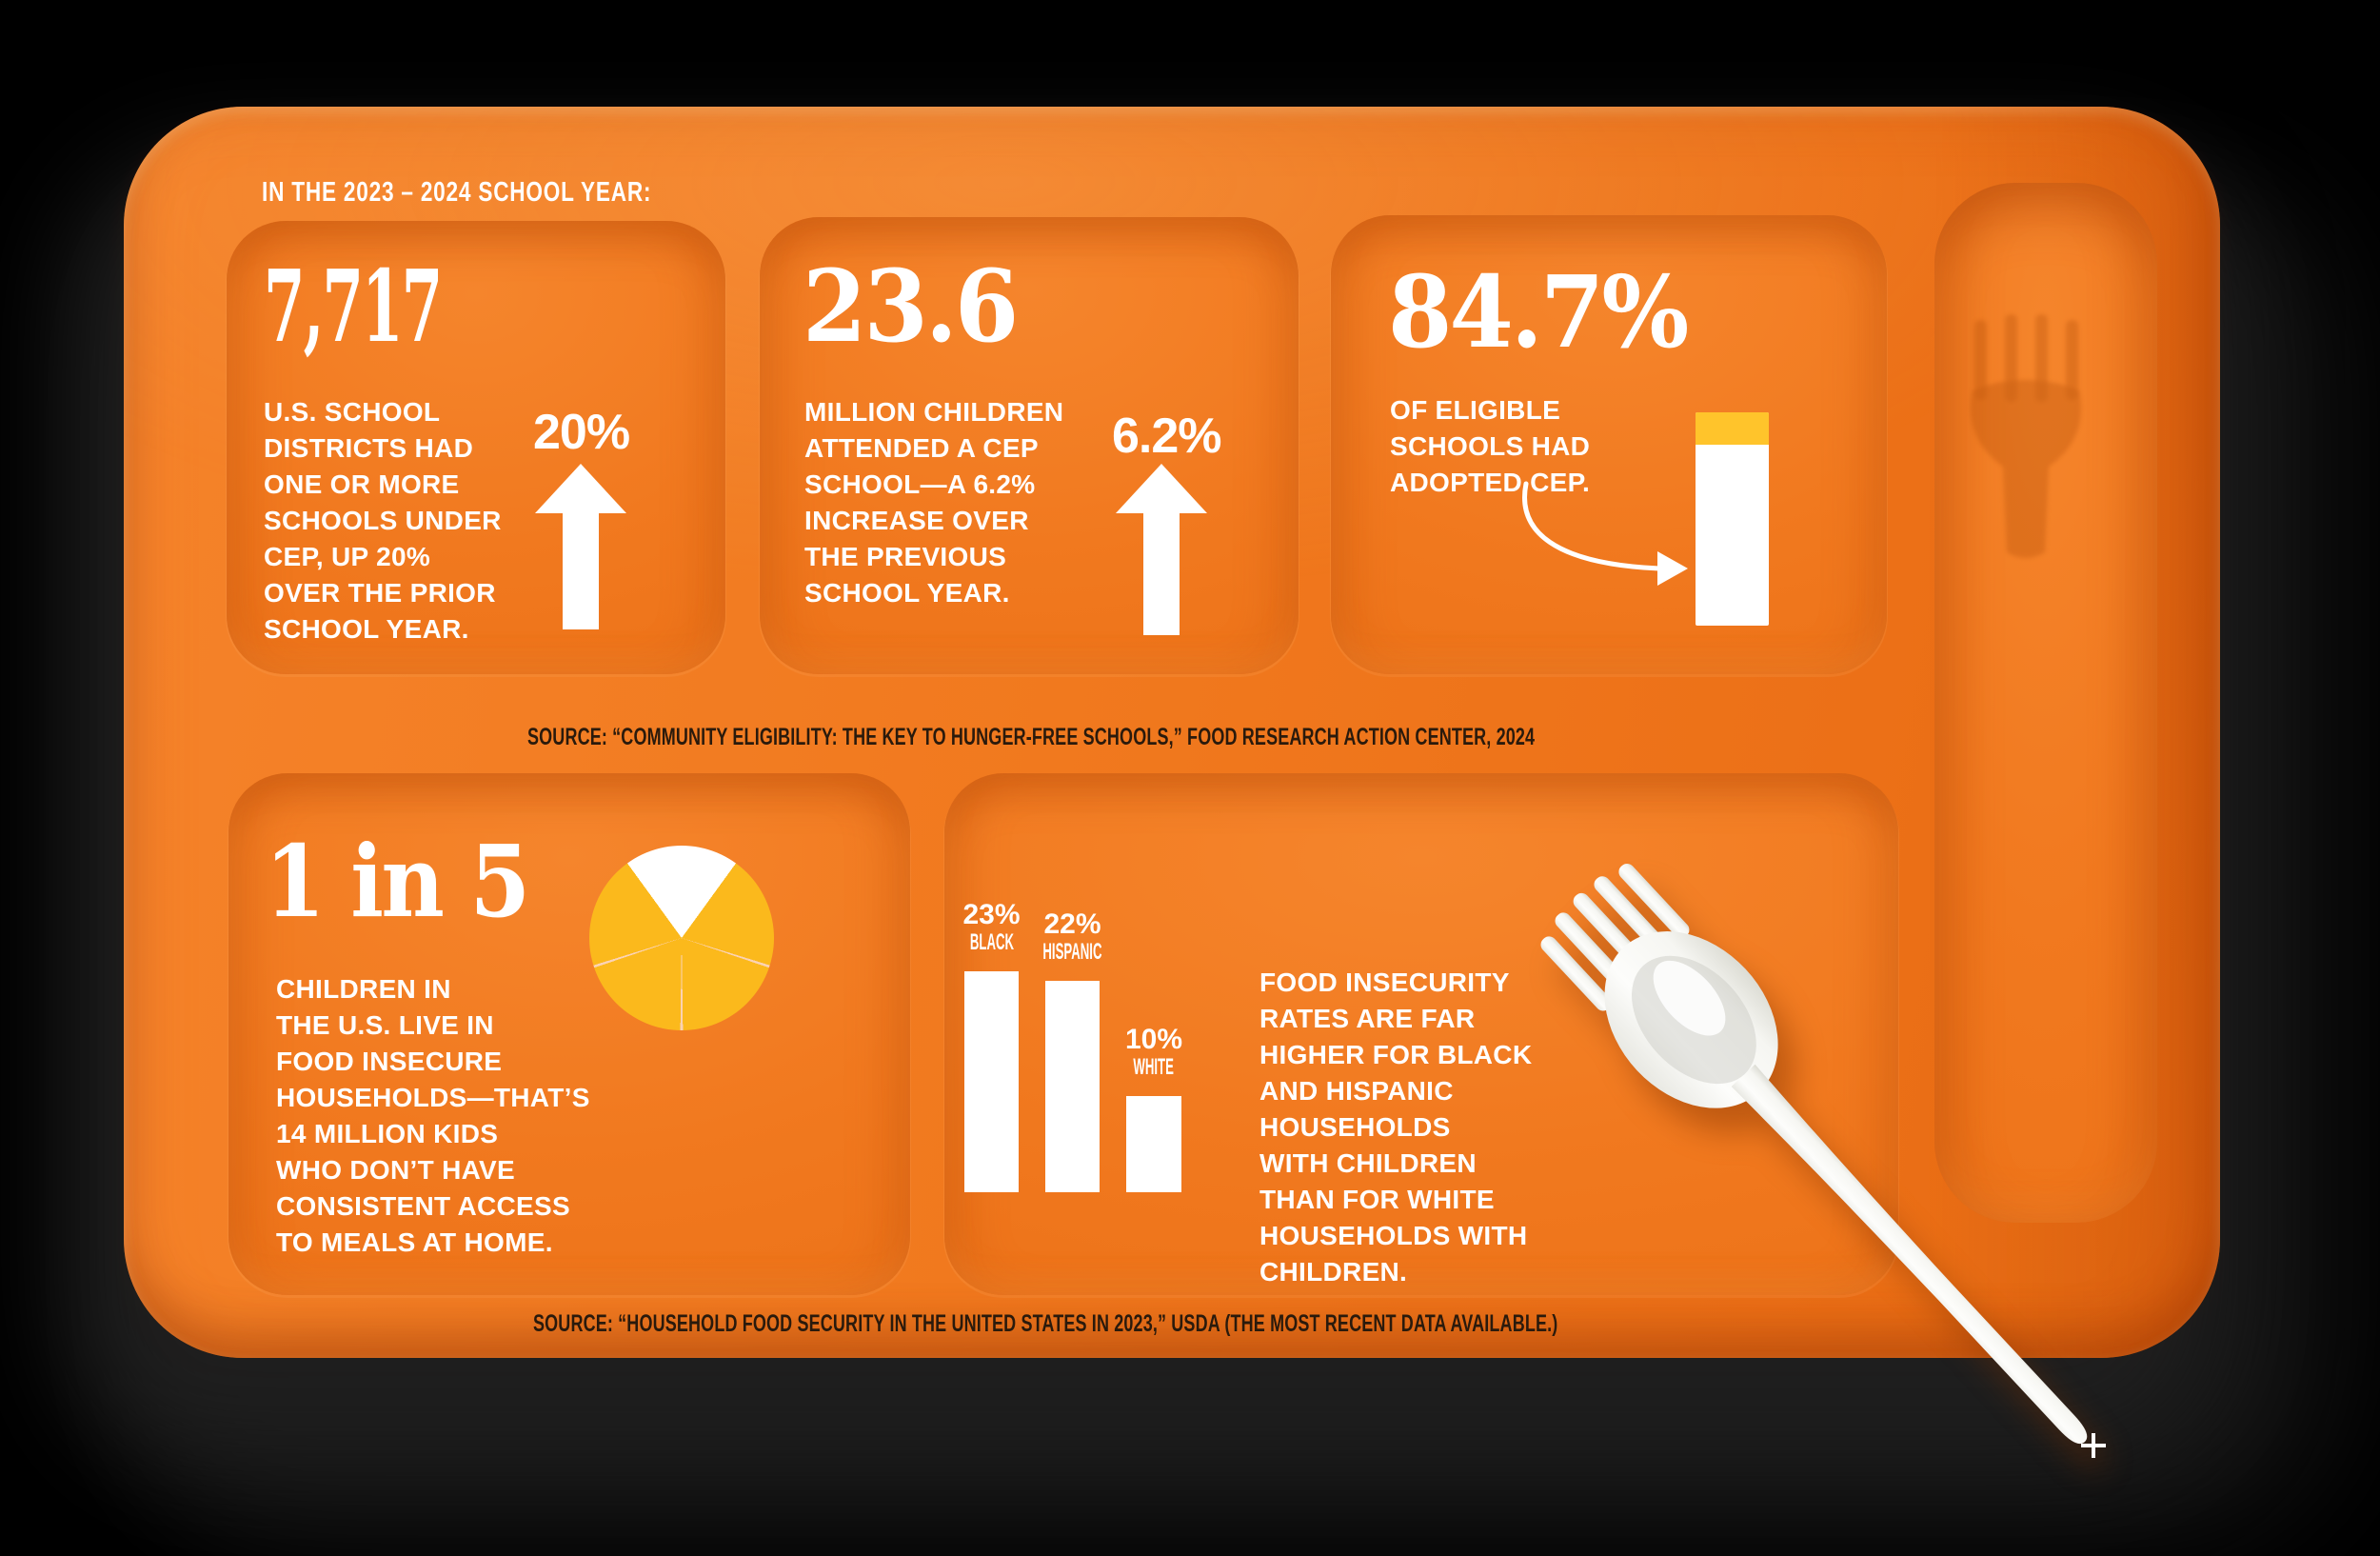 The image size is (2380, 1556). Describe the element at coordinates (2026, 436) in the screenshot. I see `fork-imprint-icon` at that location.